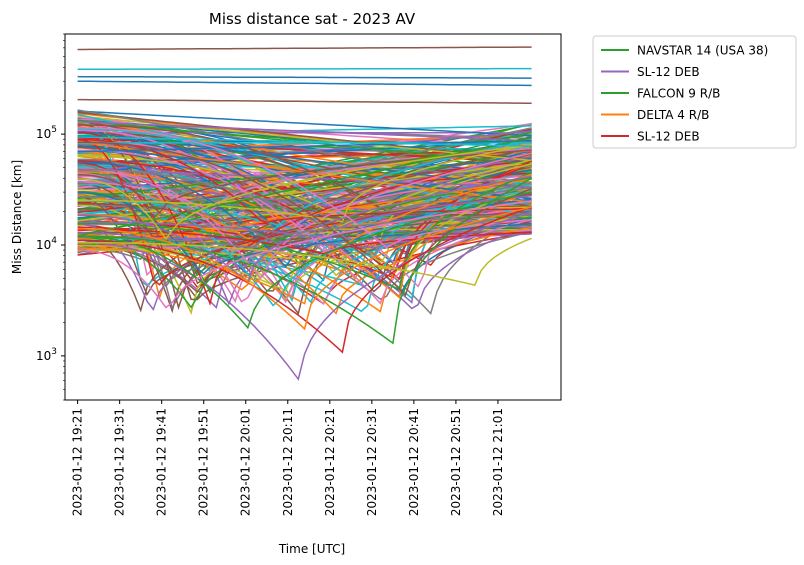 Image resolution: width=804 pixels, height=565 pixels. I want to click on x-tick-label: 2023-01-12 19:51, so click(204, 462).